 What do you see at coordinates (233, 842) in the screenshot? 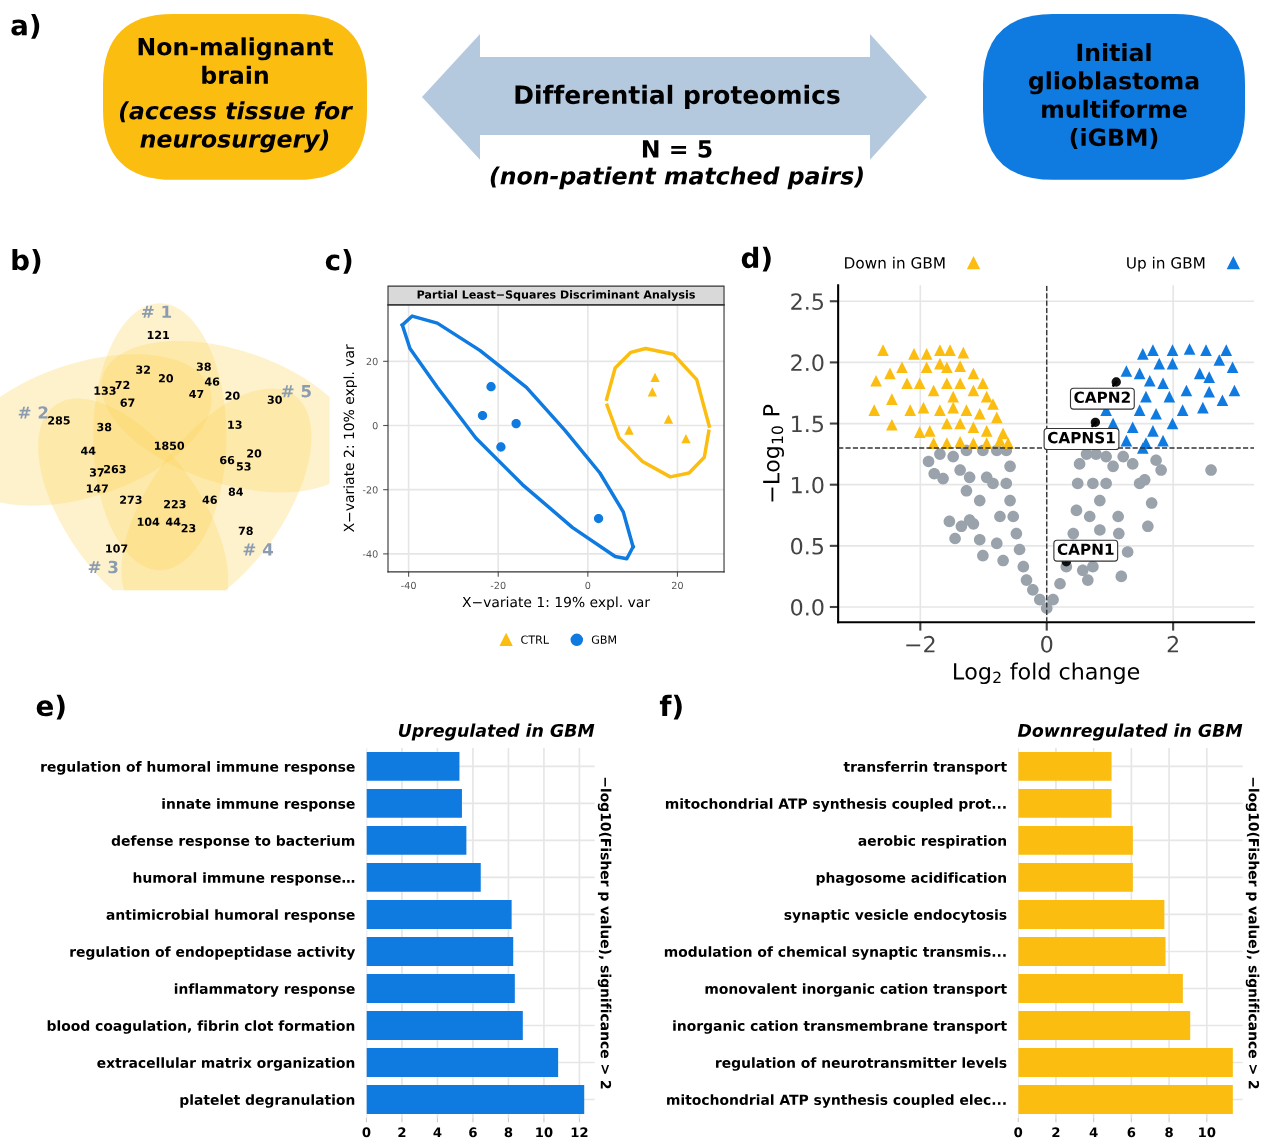
I see `y-tick-label: defense response to bacterium` at bounding box center [233, 842].